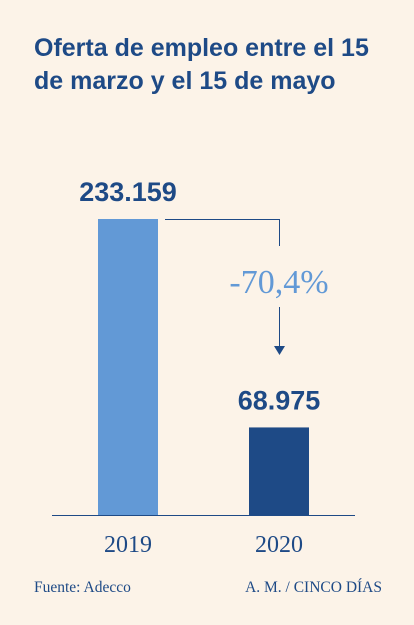  I want to click on bar-2020, so click(279, 471).